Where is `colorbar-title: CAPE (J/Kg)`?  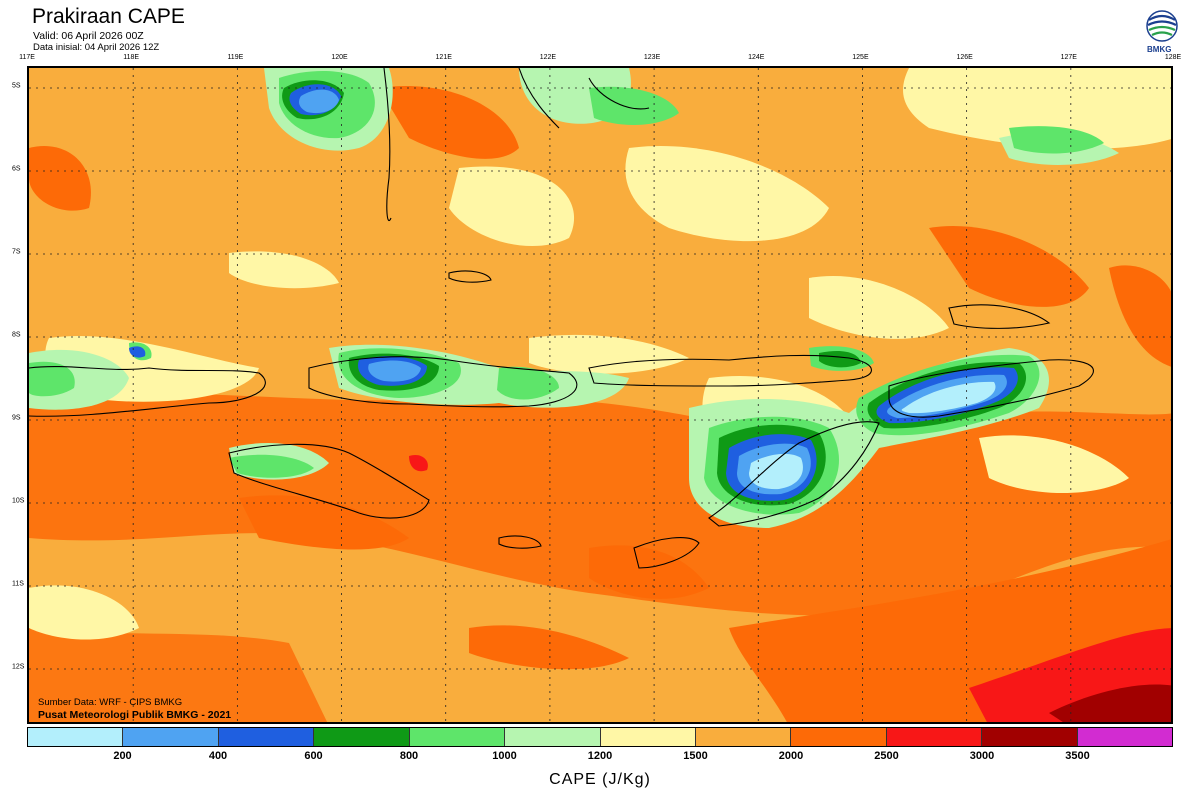 colorbar-title: CAPE (J/Kg) is located at coordinates (600, 779).